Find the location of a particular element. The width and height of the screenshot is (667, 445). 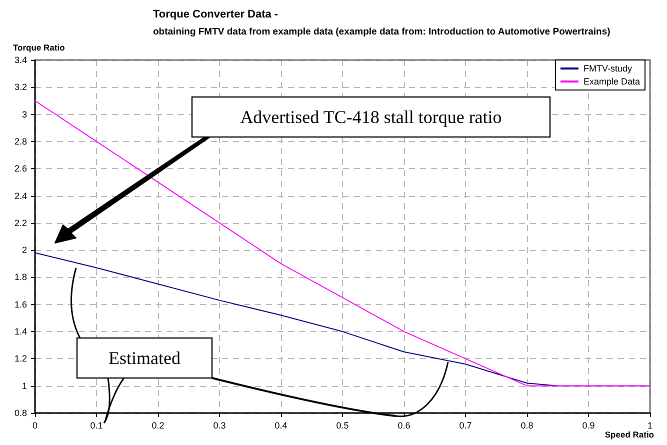

x-tick-label: 0.4 is located at coordinates (281, 425).